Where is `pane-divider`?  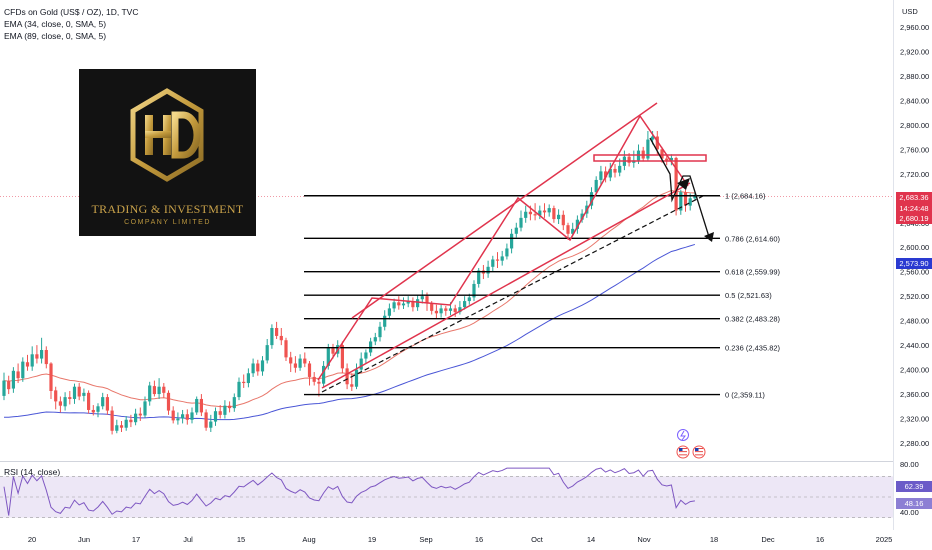 pane-divider is located at coordinates (446, 461).